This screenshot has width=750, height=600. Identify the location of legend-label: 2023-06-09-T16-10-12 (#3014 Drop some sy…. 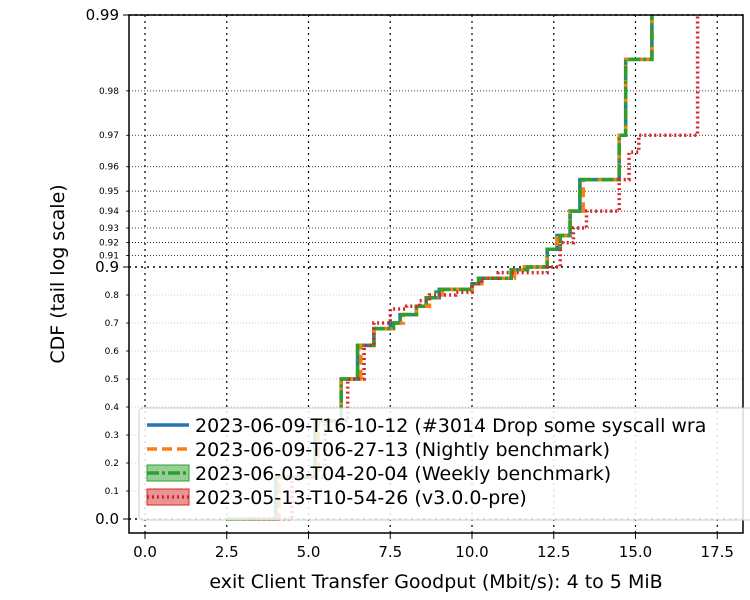
(450, 426).